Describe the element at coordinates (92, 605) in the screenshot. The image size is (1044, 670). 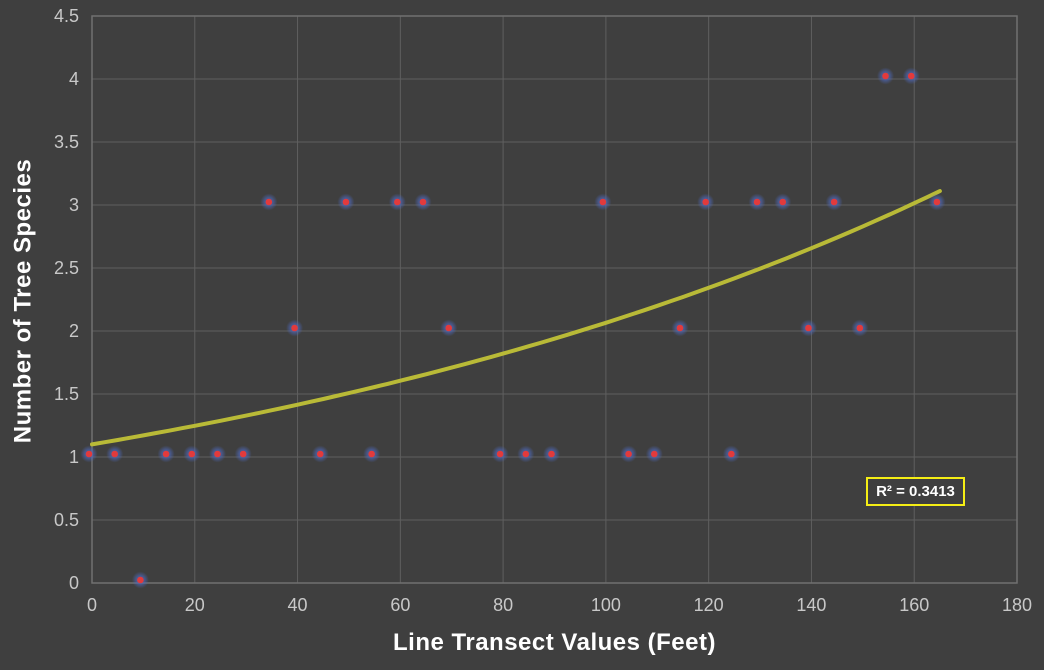
I see `x-tick-label: 0` at that location.